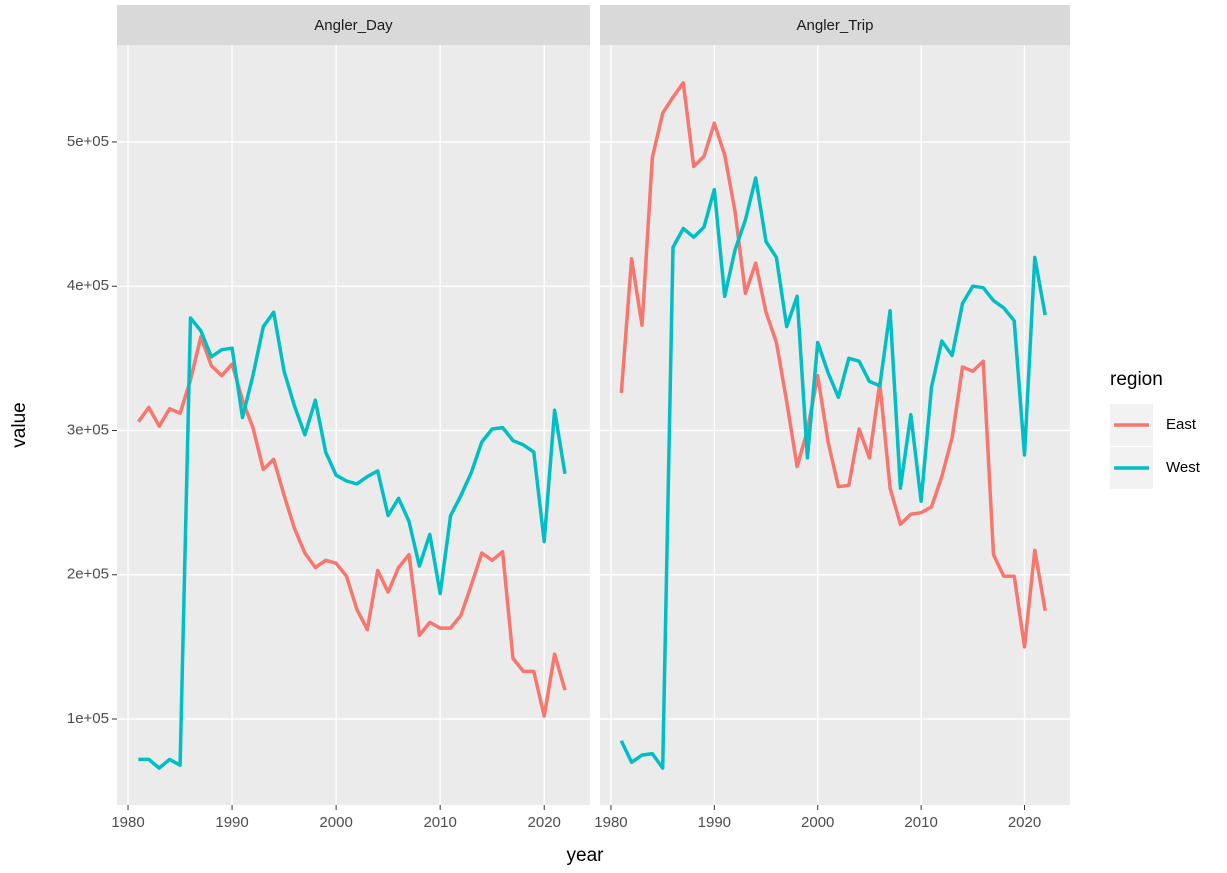  What do you see at coordinates (88, 574) in the screenshot?
I see `y-tick-label: 2e+05` at bounding box center [88, 574].